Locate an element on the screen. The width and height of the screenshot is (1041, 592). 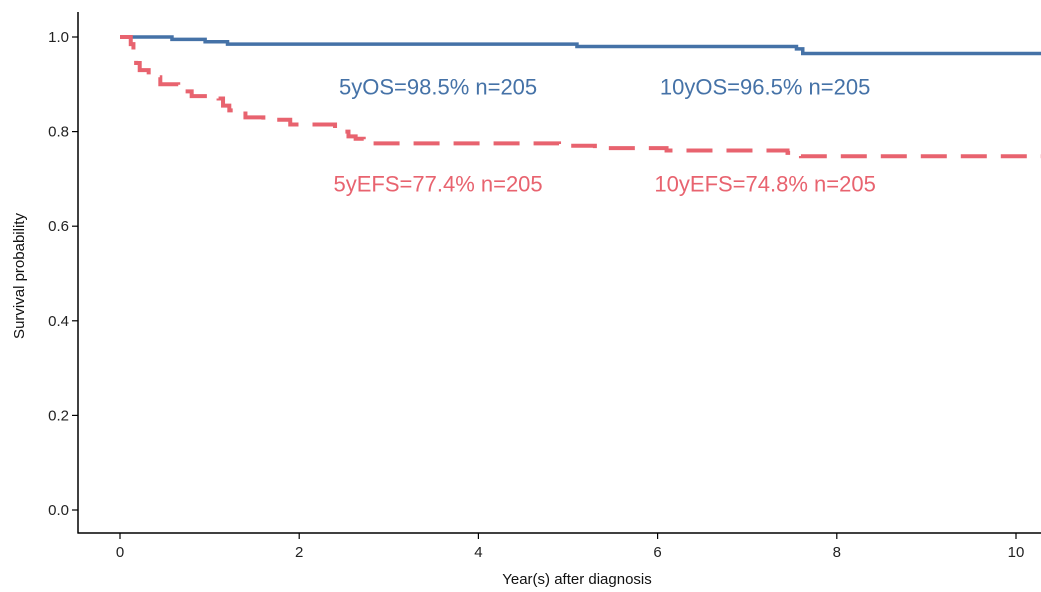
y-axis-title: Survival probability is located at coordinates (19, 276).